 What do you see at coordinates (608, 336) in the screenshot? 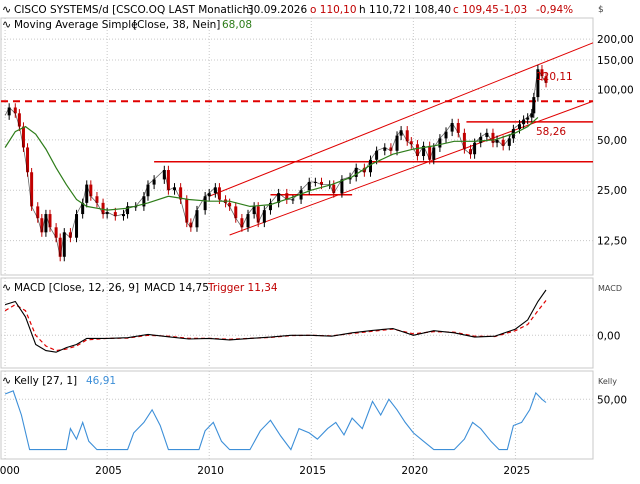
I see `macd-tick-label: 0,00` at bounding box center [608, 336].